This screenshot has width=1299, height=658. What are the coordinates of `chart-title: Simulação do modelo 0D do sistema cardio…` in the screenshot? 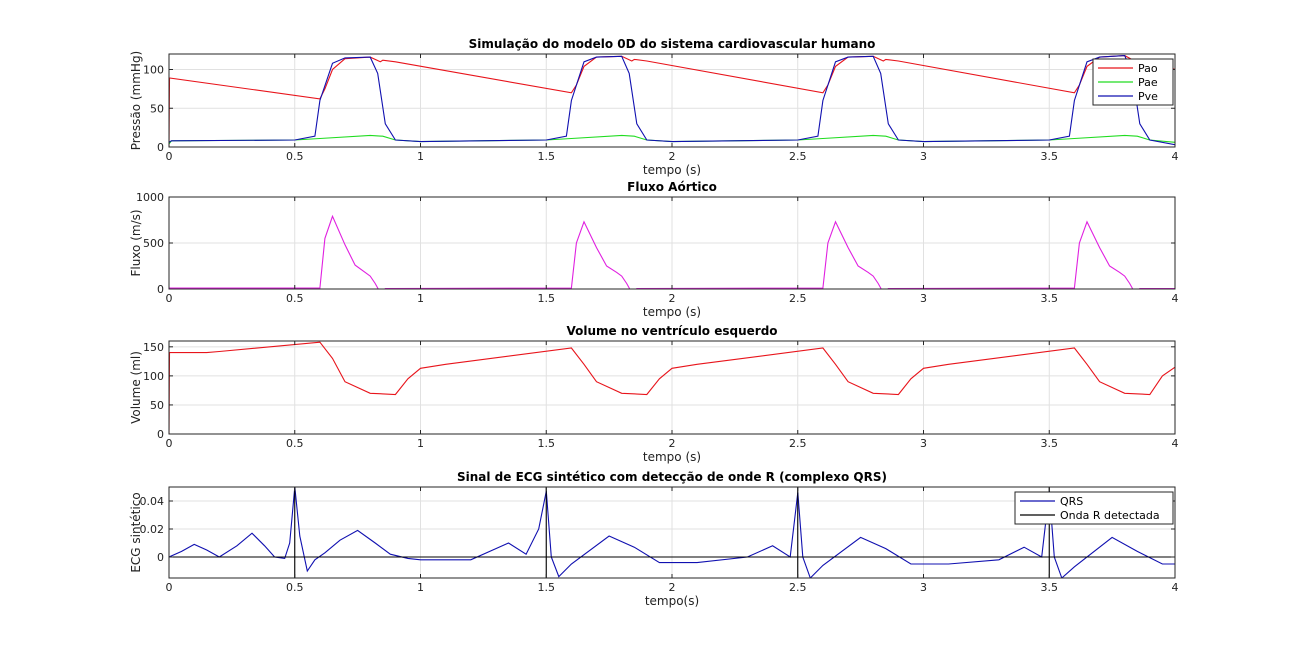 It's located at (672, 44).